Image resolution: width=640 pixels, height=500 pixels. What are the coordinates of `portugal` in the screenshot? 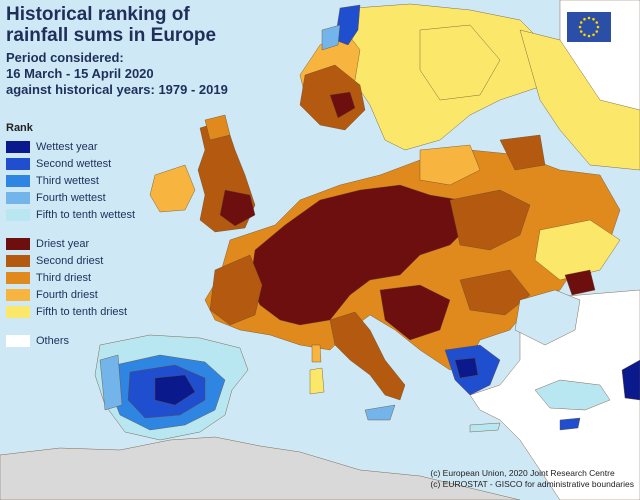 It's located at (111, 382).